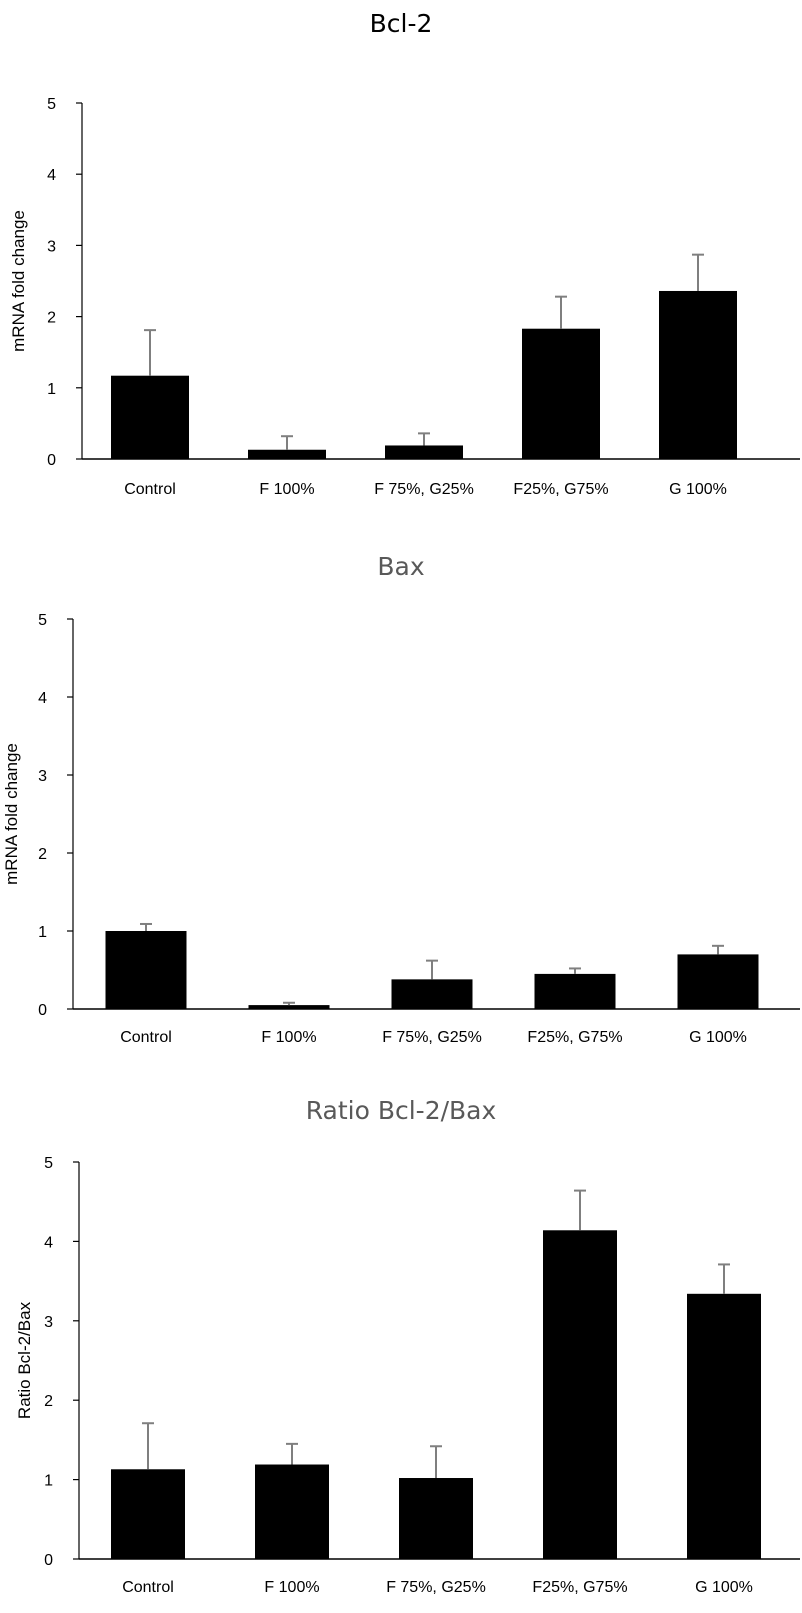  What do you see at coordinates (51, 104) in the screenshot?
I see `chart1-y-tick-label: 5` at bounding box center [51, 104].